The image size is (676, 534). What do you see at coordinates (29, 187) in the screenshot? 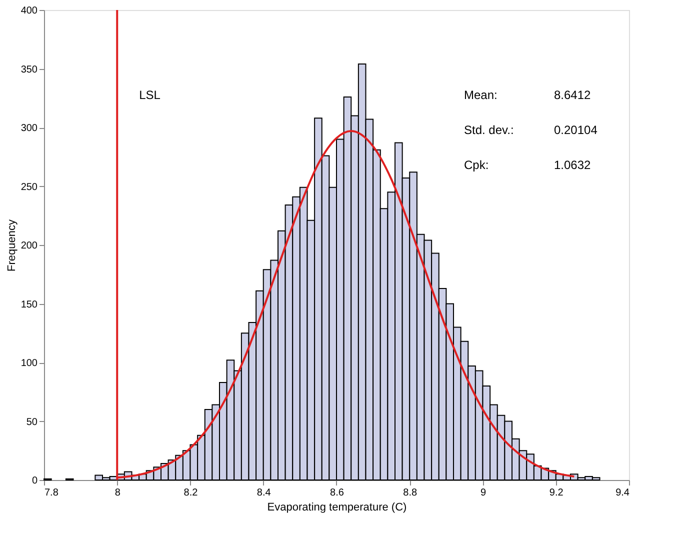
I see `y-tick-label: 250` at bounding box center [29, 187].